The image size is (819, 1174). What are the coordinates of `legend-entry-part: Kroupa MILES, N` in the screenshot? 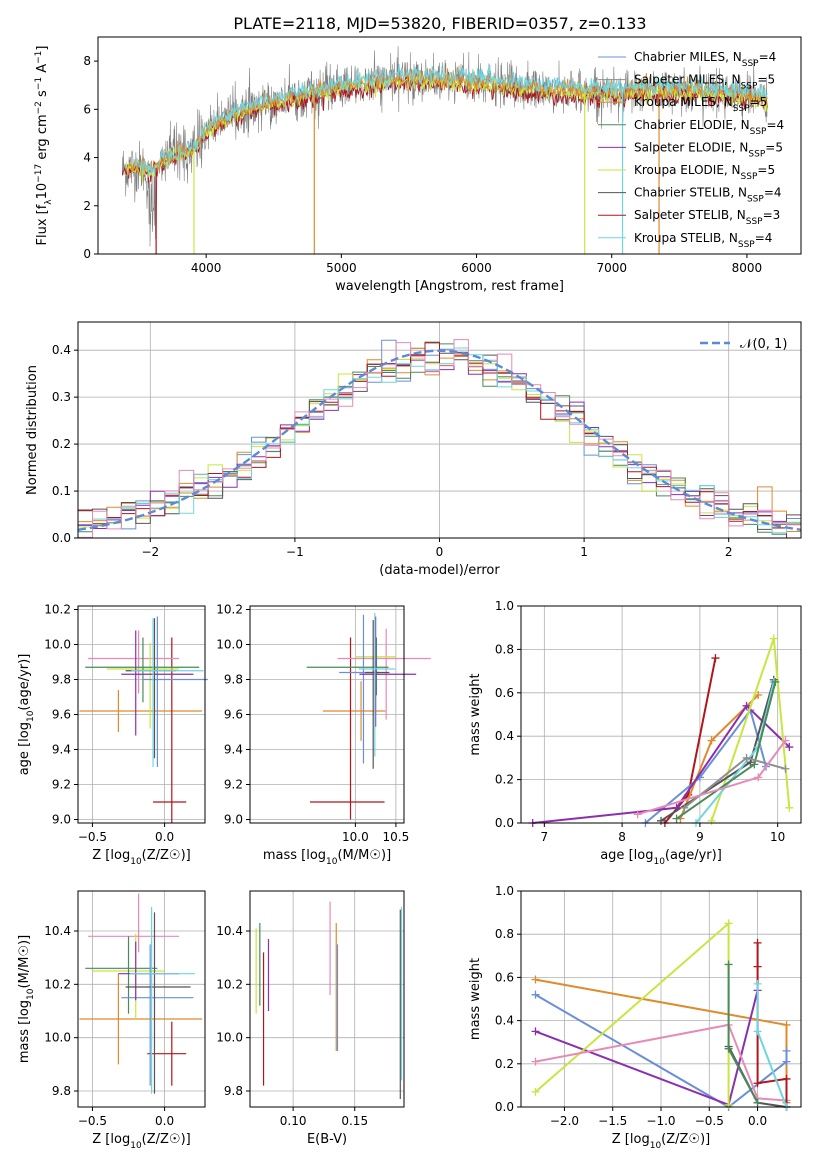 It's located at (683, 102).